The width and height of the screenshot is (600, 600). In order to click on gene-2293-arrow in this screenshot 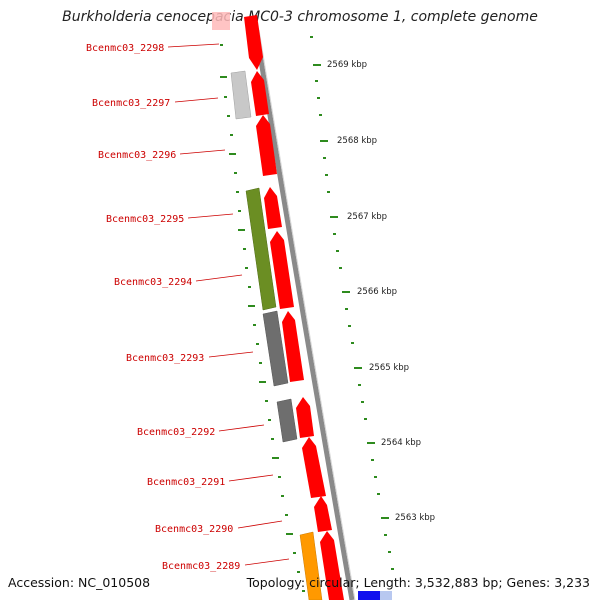, I will do `click(293, 346)`.